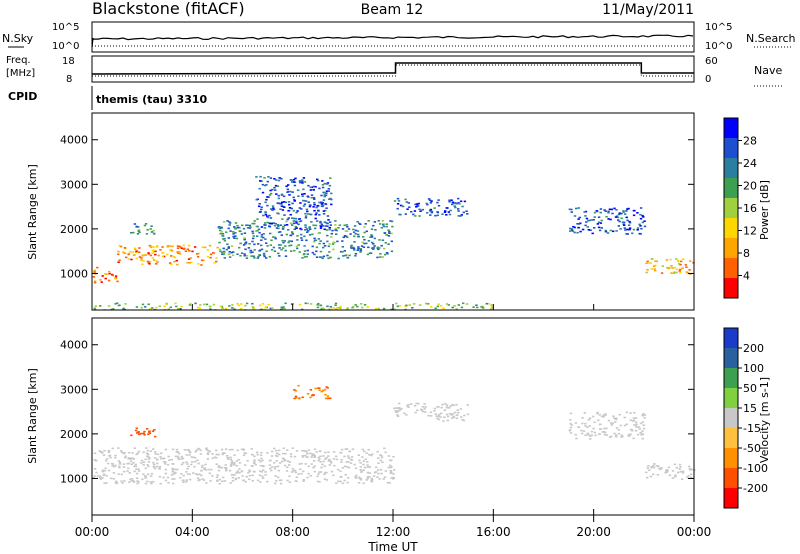 The image size is (800, 554). Describe the element at coordinates (752, 428) in the screenshot. I see `colorbar-tick-label: -15` at that location.